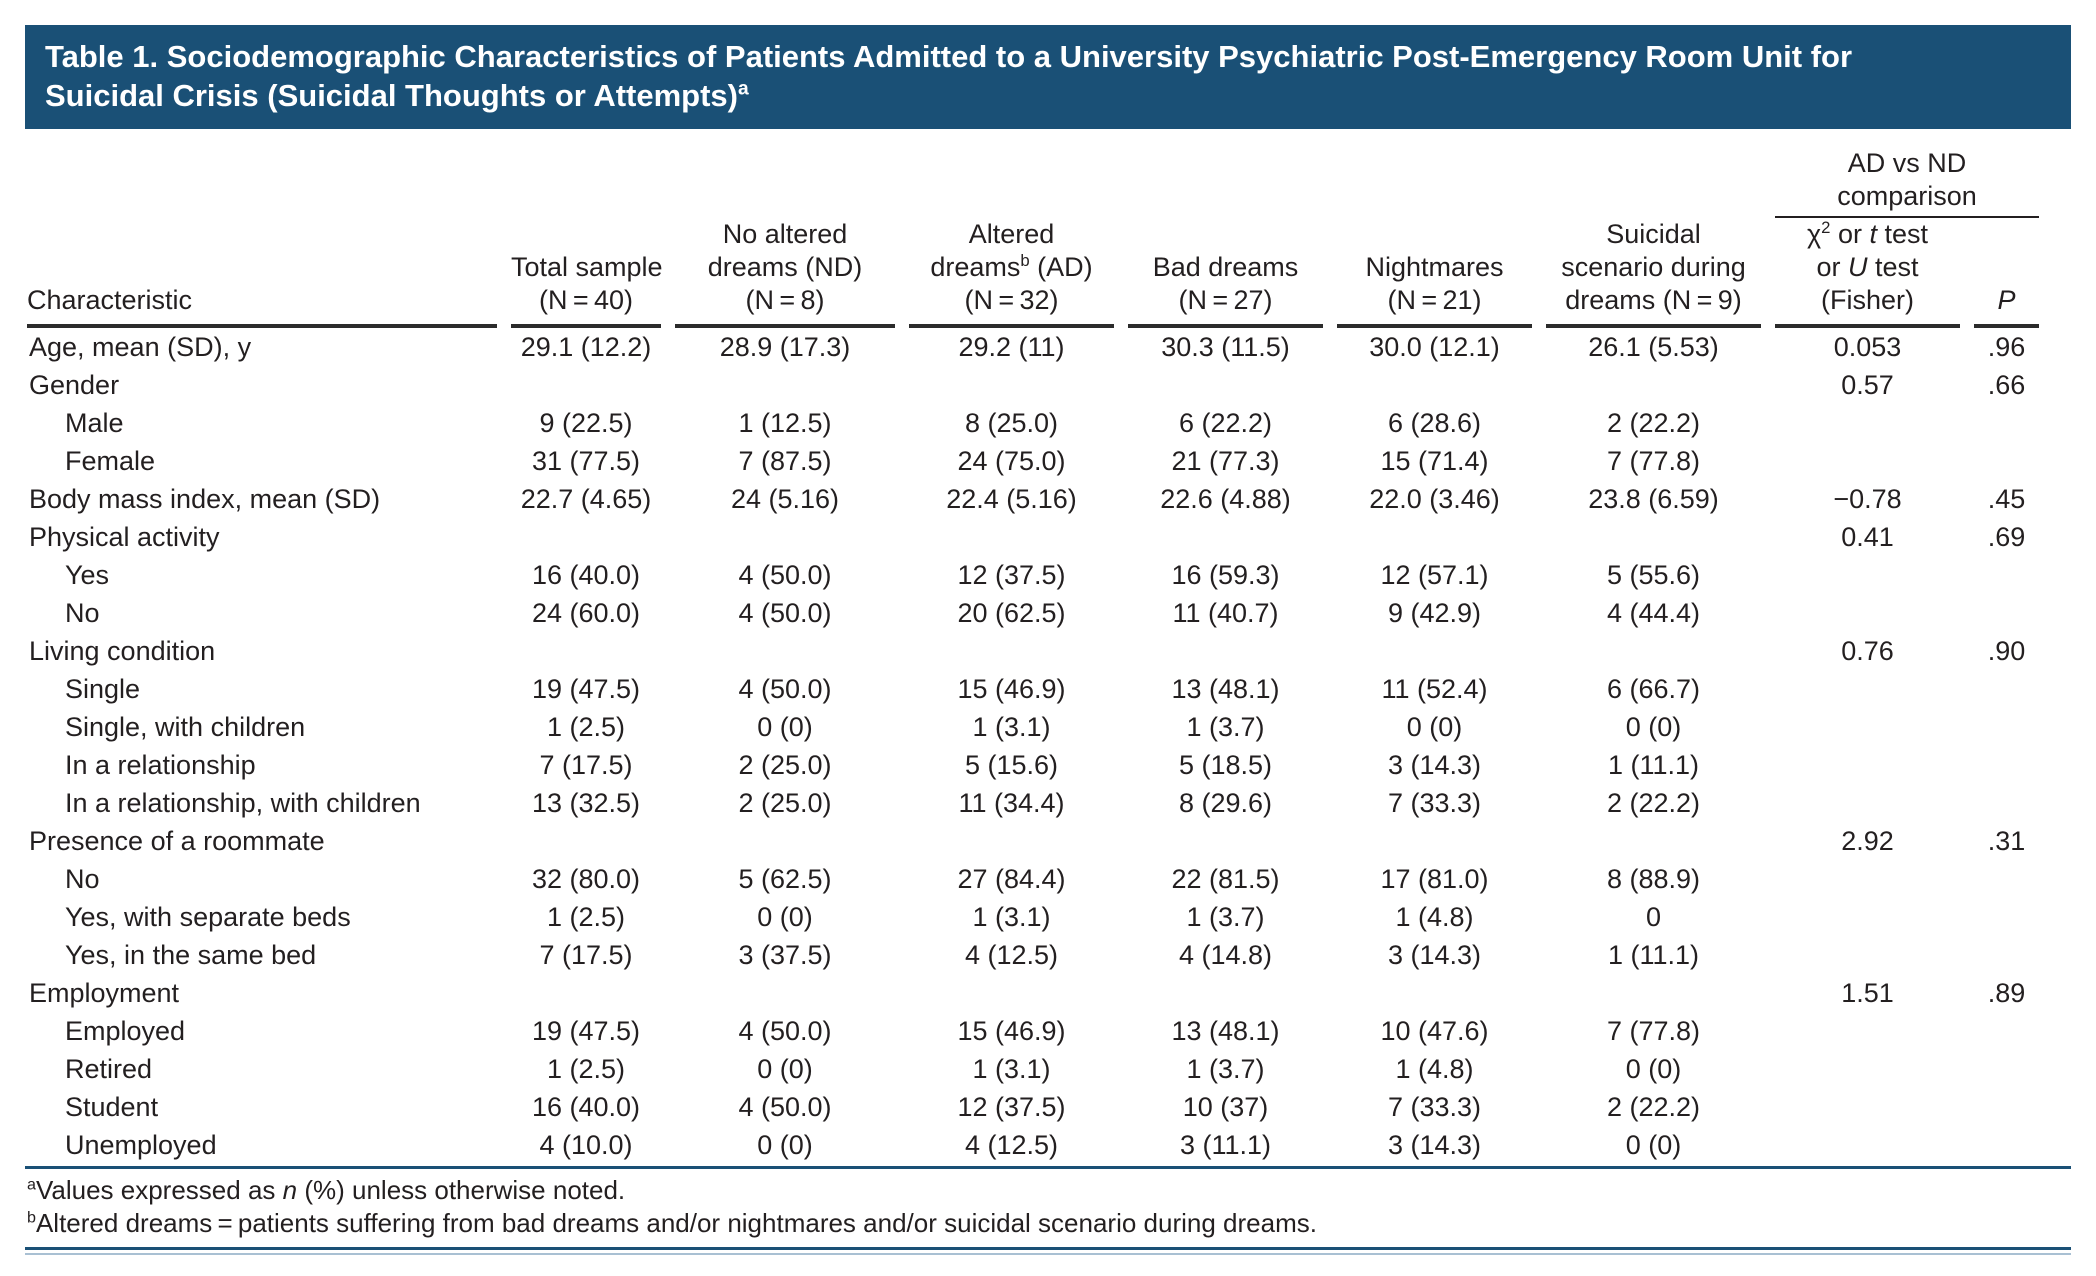 This screenshot has width=2096, height=1276. I want to click on cell-value: 1 (2.5), so click(586, 726).